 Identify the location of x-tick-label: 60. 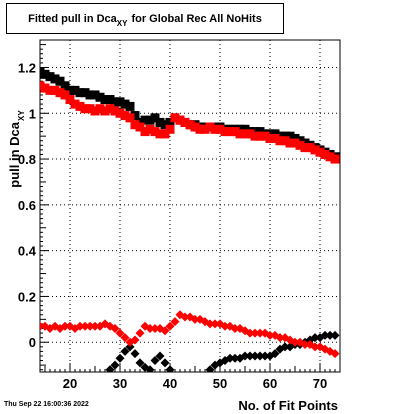
(270, 383).